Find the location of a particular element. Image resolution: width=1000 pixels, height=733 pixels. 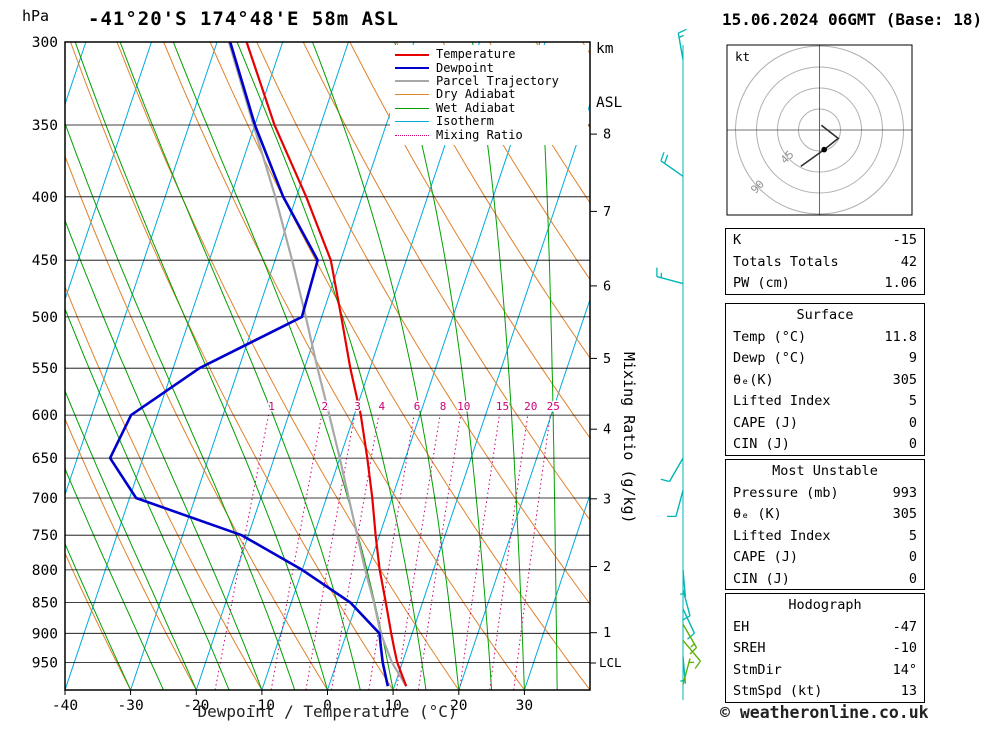

svg-text: 8 is located at coordinates (443, 406).